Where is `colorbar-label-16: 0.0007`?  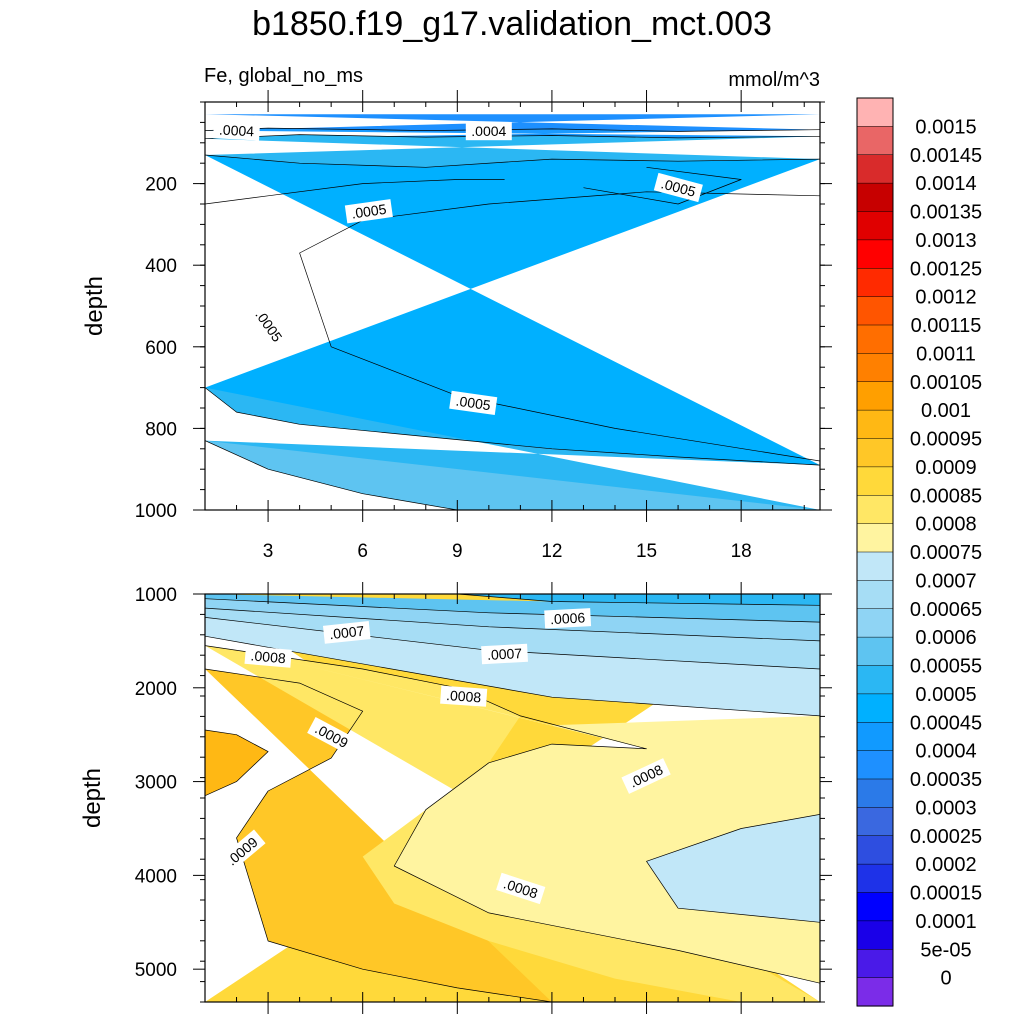 colorbar-label-16: 0.0007 is located at coordinates (945, 581).